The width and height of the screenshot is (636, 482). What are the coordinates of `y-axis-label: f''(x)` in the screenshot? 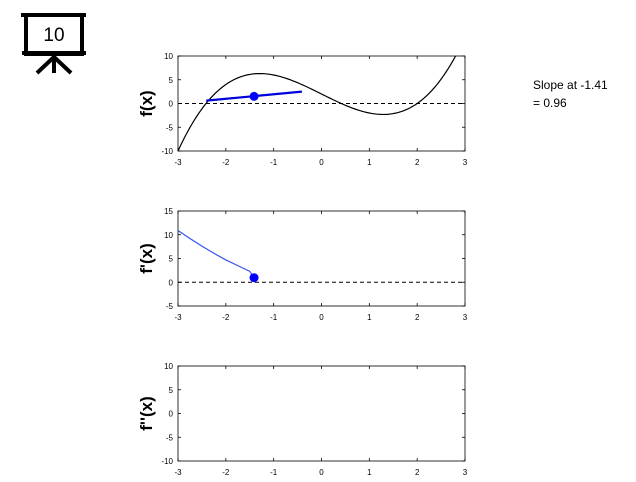 It's located at (146, 413).